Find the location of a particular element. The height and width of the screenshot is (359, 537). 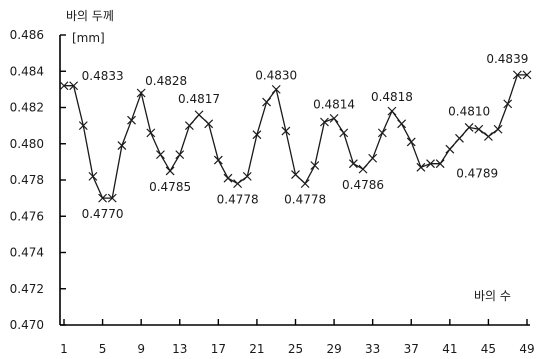

y-tick-label: 0.478 is located at coordinates (27, 180).